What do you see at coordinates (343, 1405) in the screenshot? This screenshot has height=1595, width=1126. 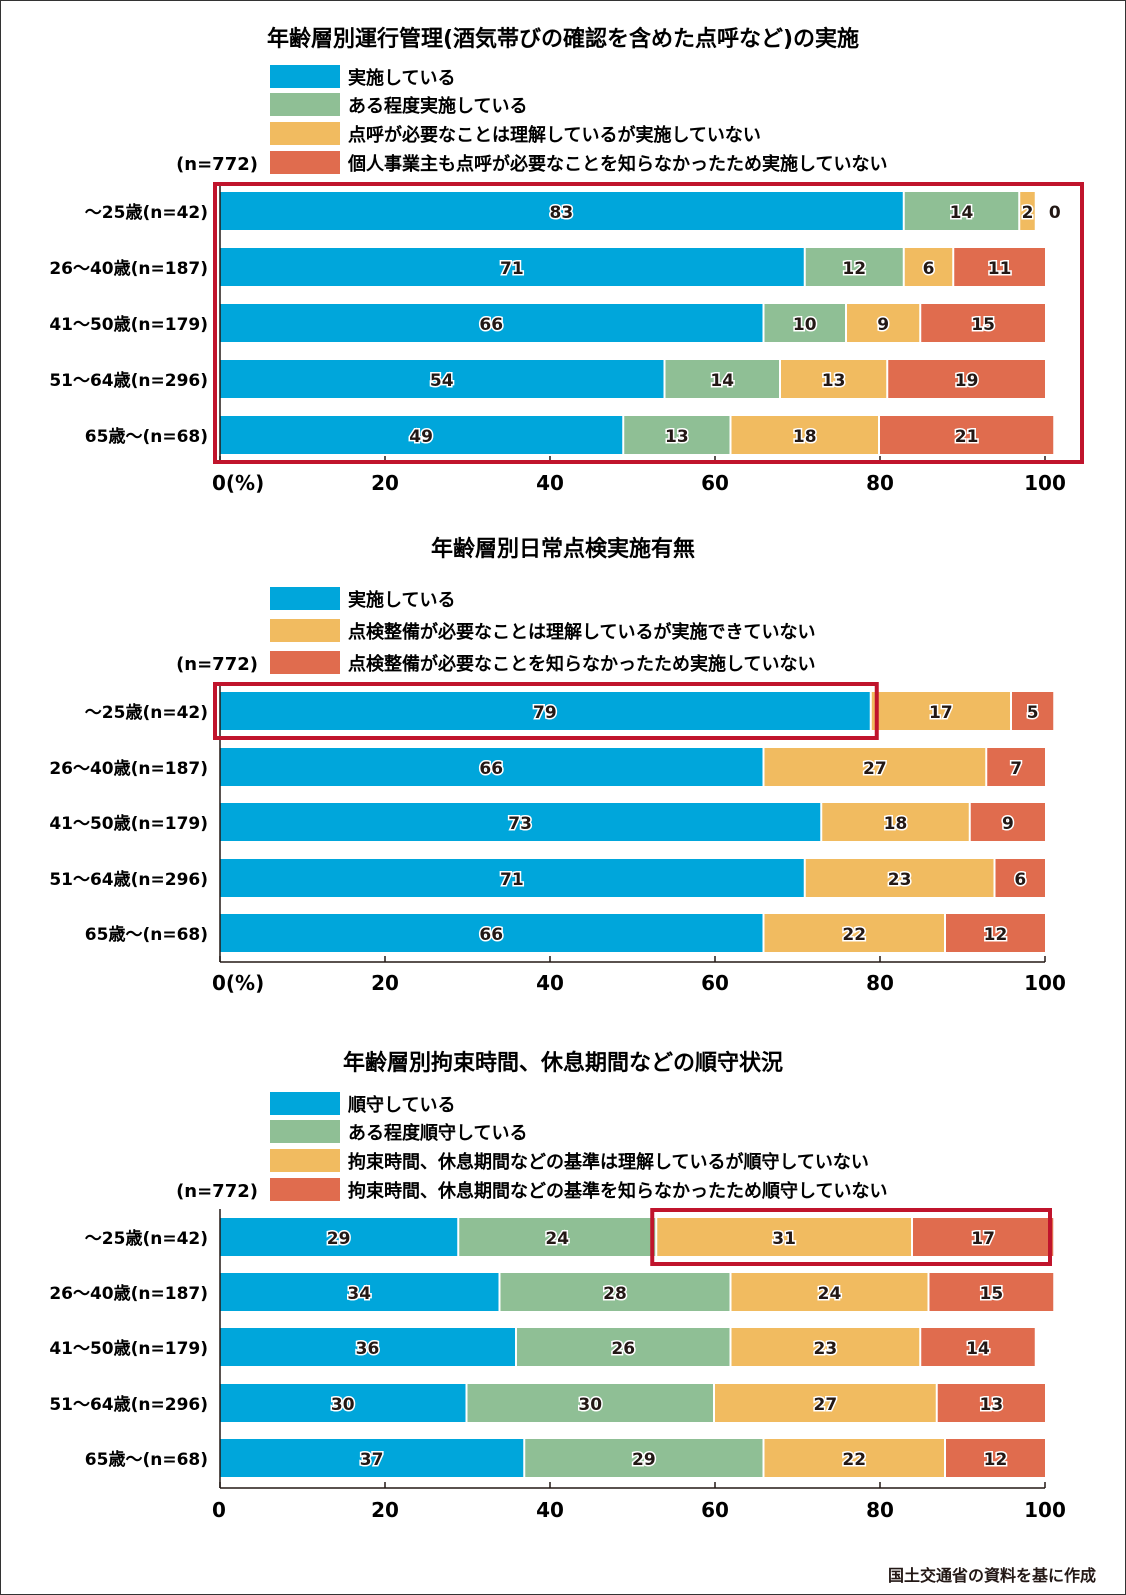 I see `data-label: 30` at bounding box center [343, 1405].